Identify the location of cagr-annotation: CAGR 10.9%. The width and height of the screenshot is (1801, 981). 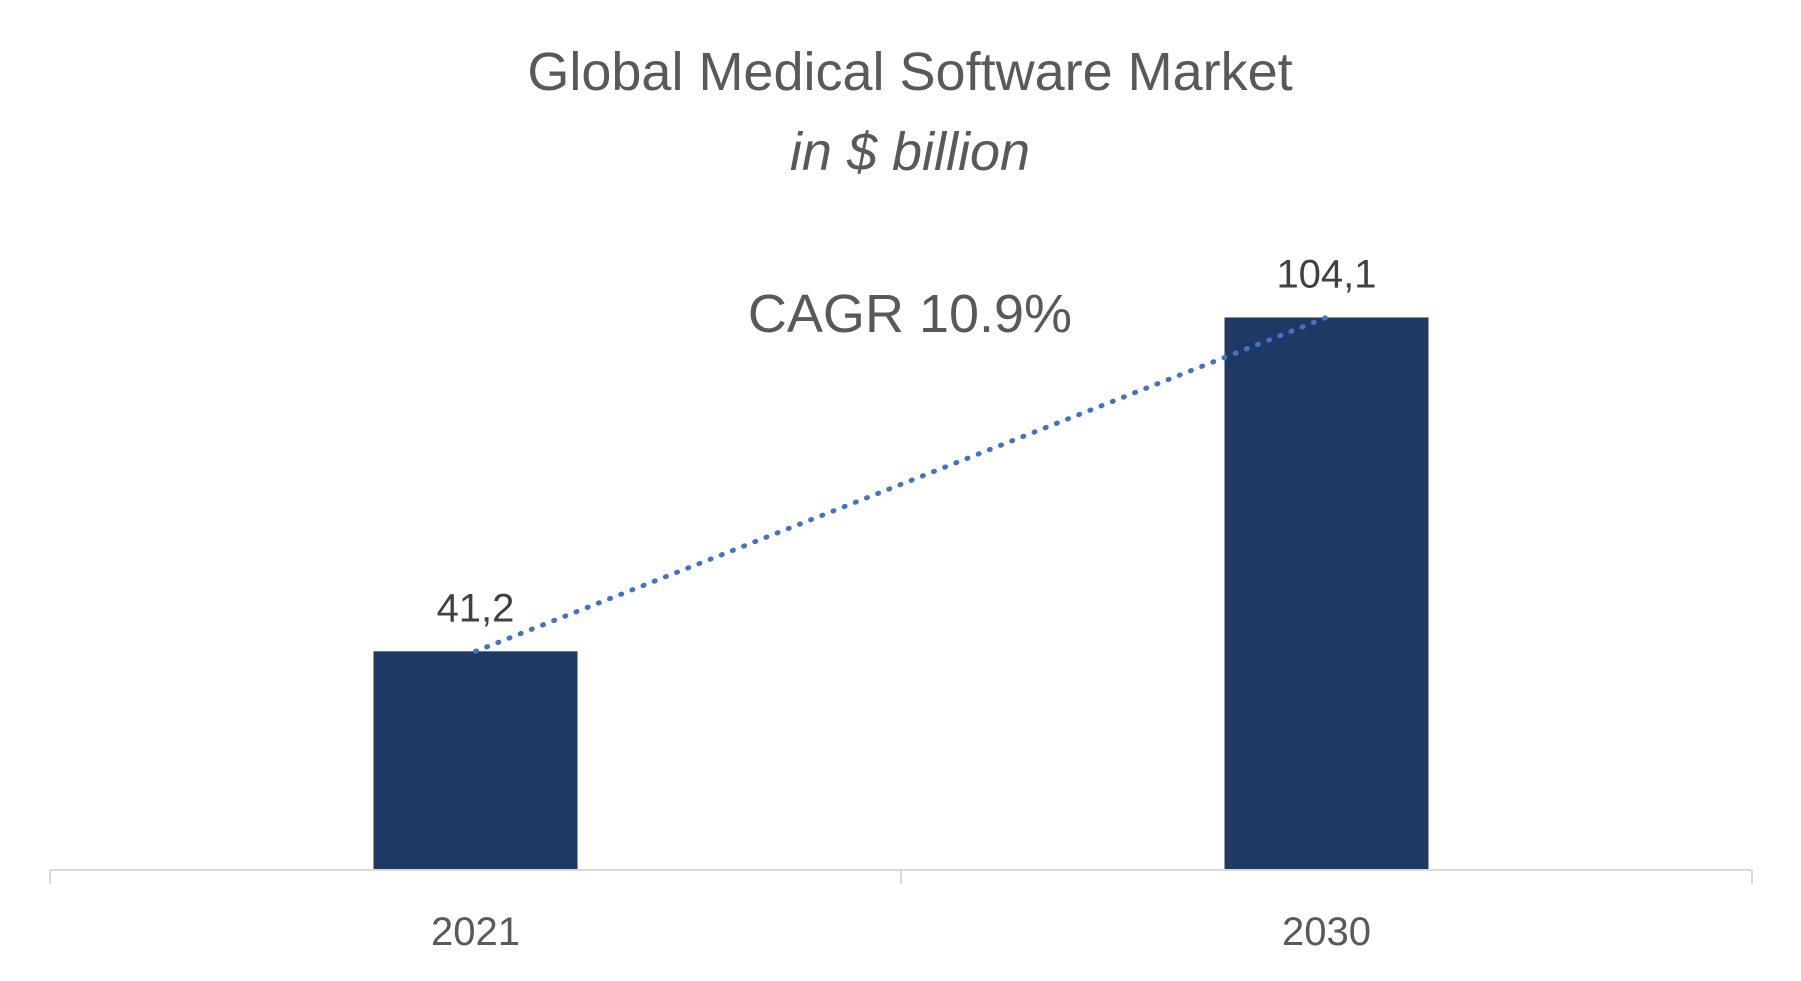
(910, 314).